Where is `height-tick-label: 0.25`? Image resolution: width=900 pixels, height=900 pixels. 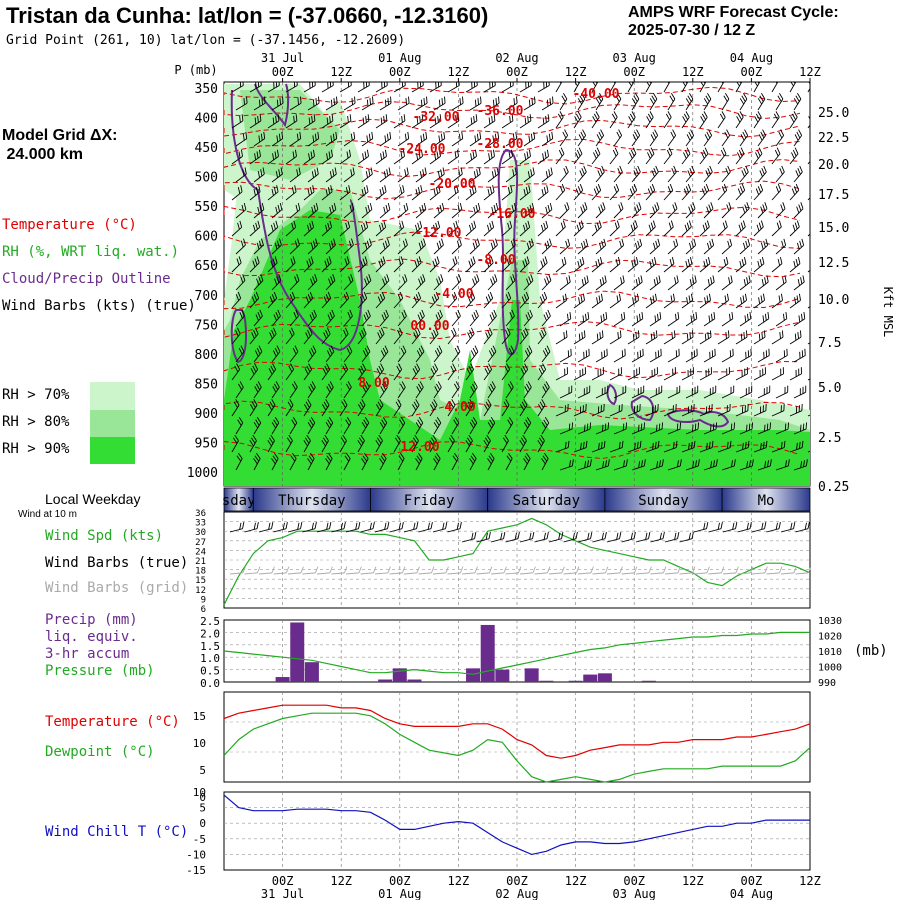 height-tick-label: 0.25 is located at coordinates (833, 487).